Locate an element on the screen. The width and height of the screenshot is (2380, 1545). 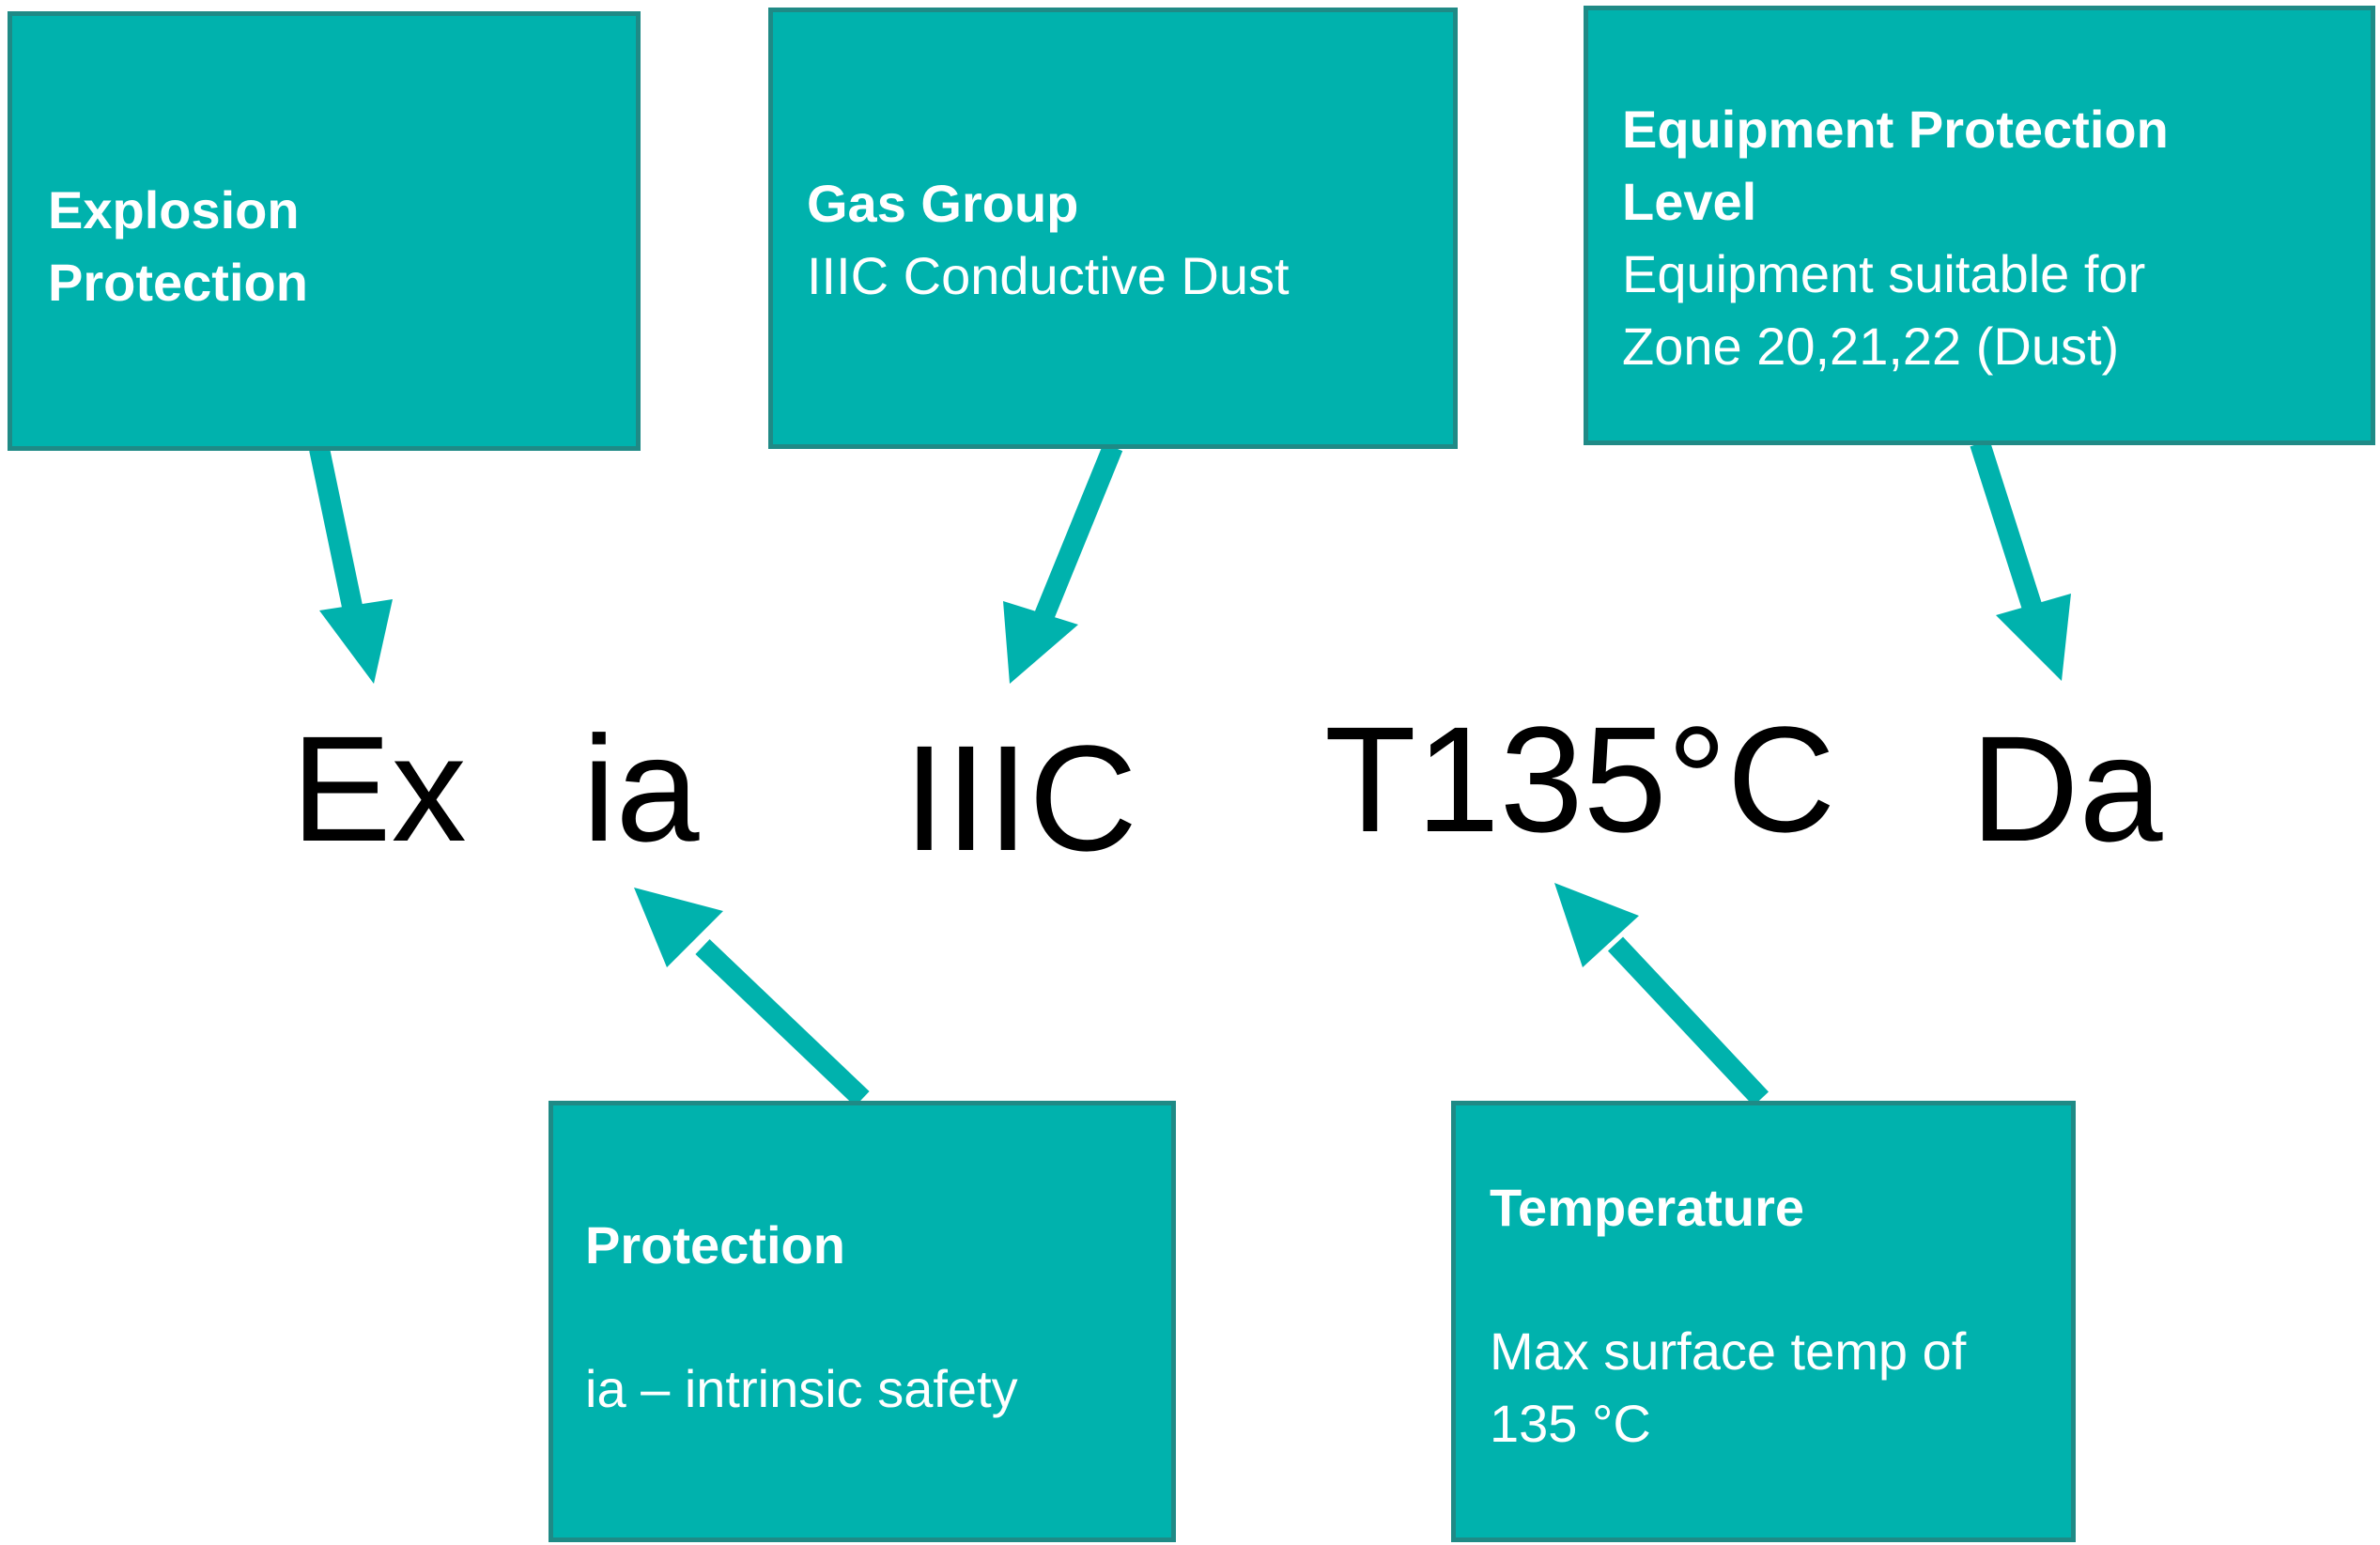
protection-box: Protection ia – intrinsic safety is located at coordinates (862, 1321).